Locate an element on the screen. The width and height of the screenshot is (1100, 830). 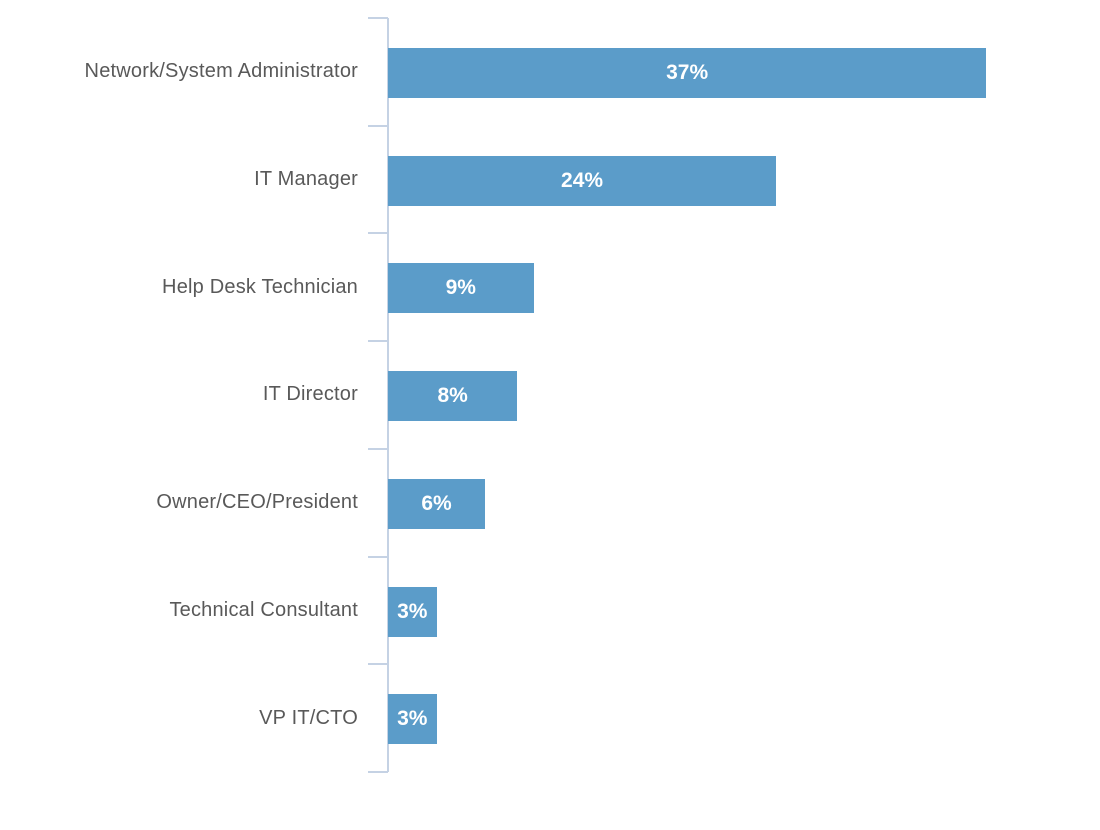
chart-row: Technical Consultant 3% is located at coordinates (550, 611).